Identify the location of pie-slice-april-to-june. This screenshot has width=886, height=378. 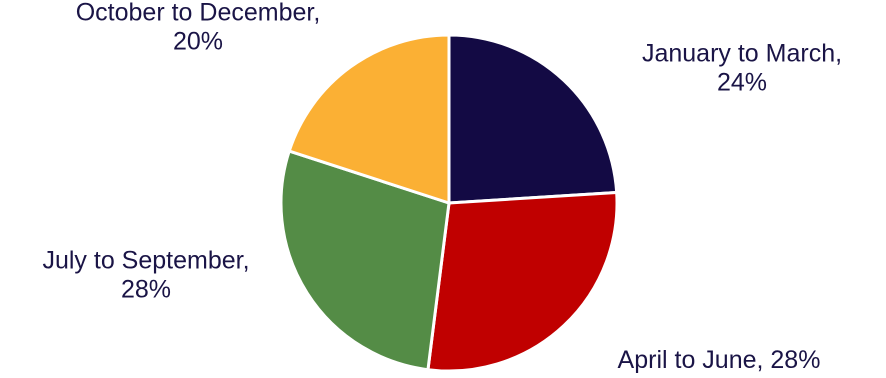
(522, 281).